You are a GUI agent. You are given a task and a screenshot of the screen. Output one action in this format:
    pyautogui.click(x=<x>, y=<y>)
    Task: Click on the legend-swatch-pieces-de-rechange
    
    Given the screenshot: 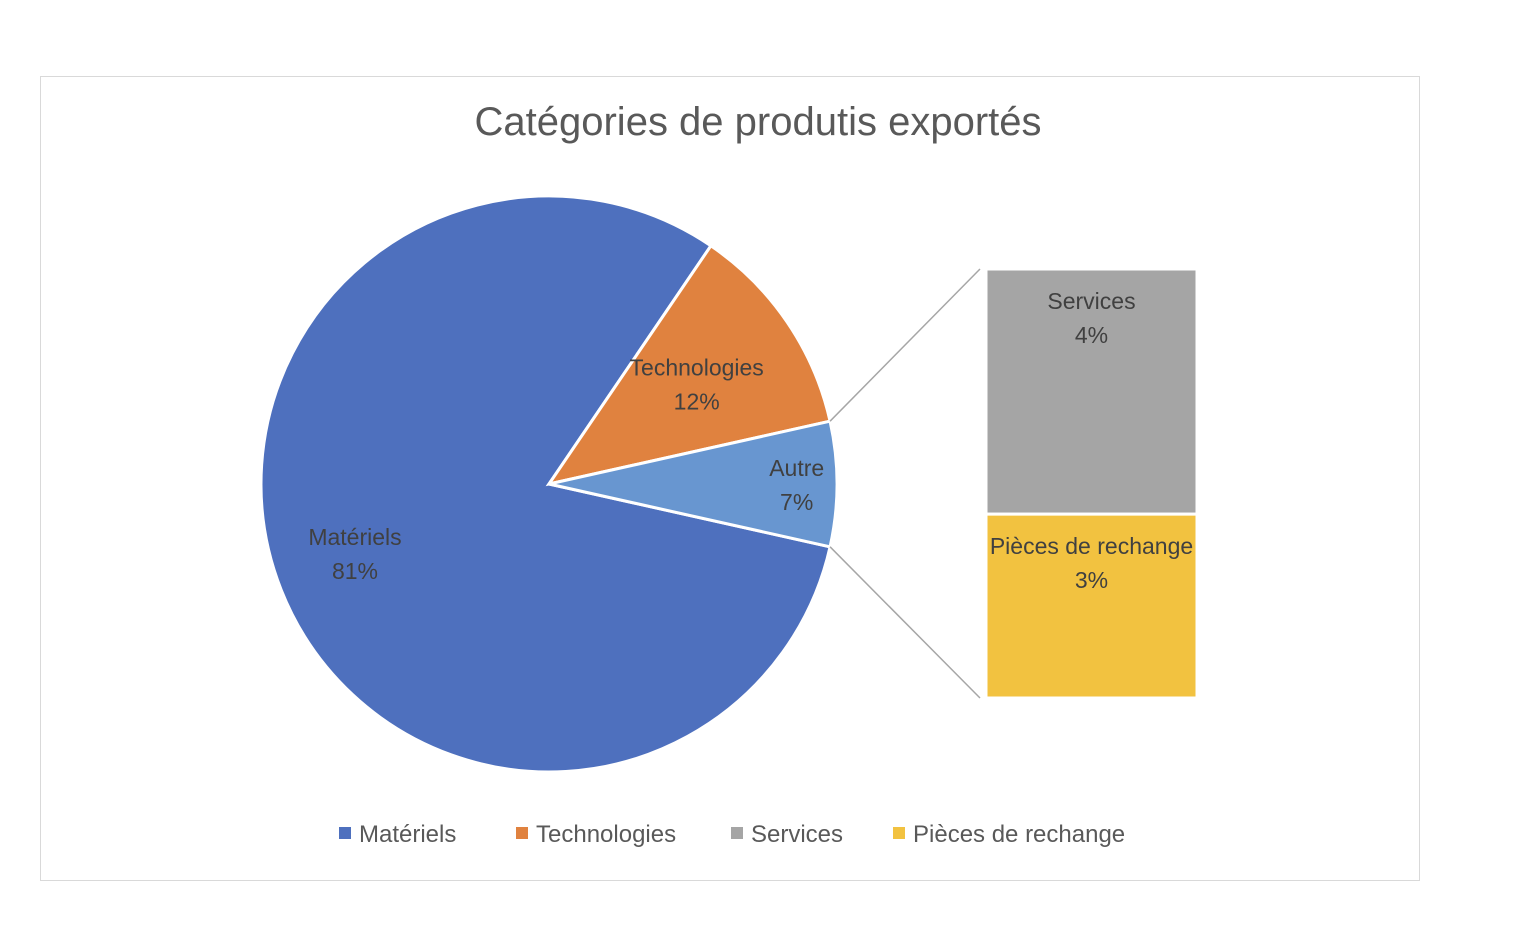 What is the action you would take?
    pyautogui.click(x=899, y=833)
    